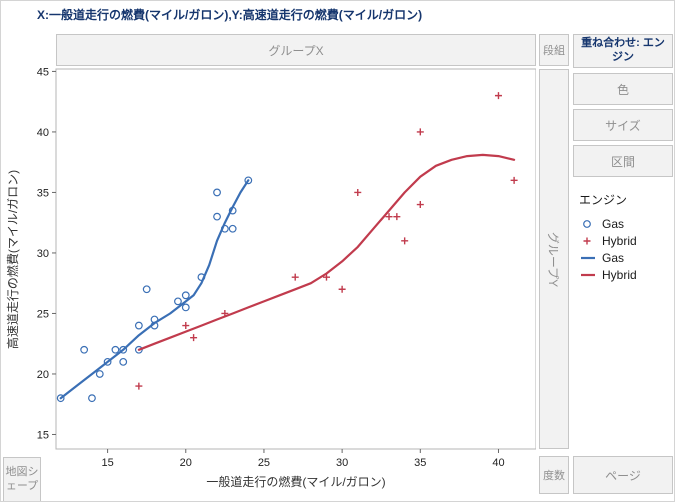  I want to click on drop-zone-group-y: グループY, so click(554, 259).